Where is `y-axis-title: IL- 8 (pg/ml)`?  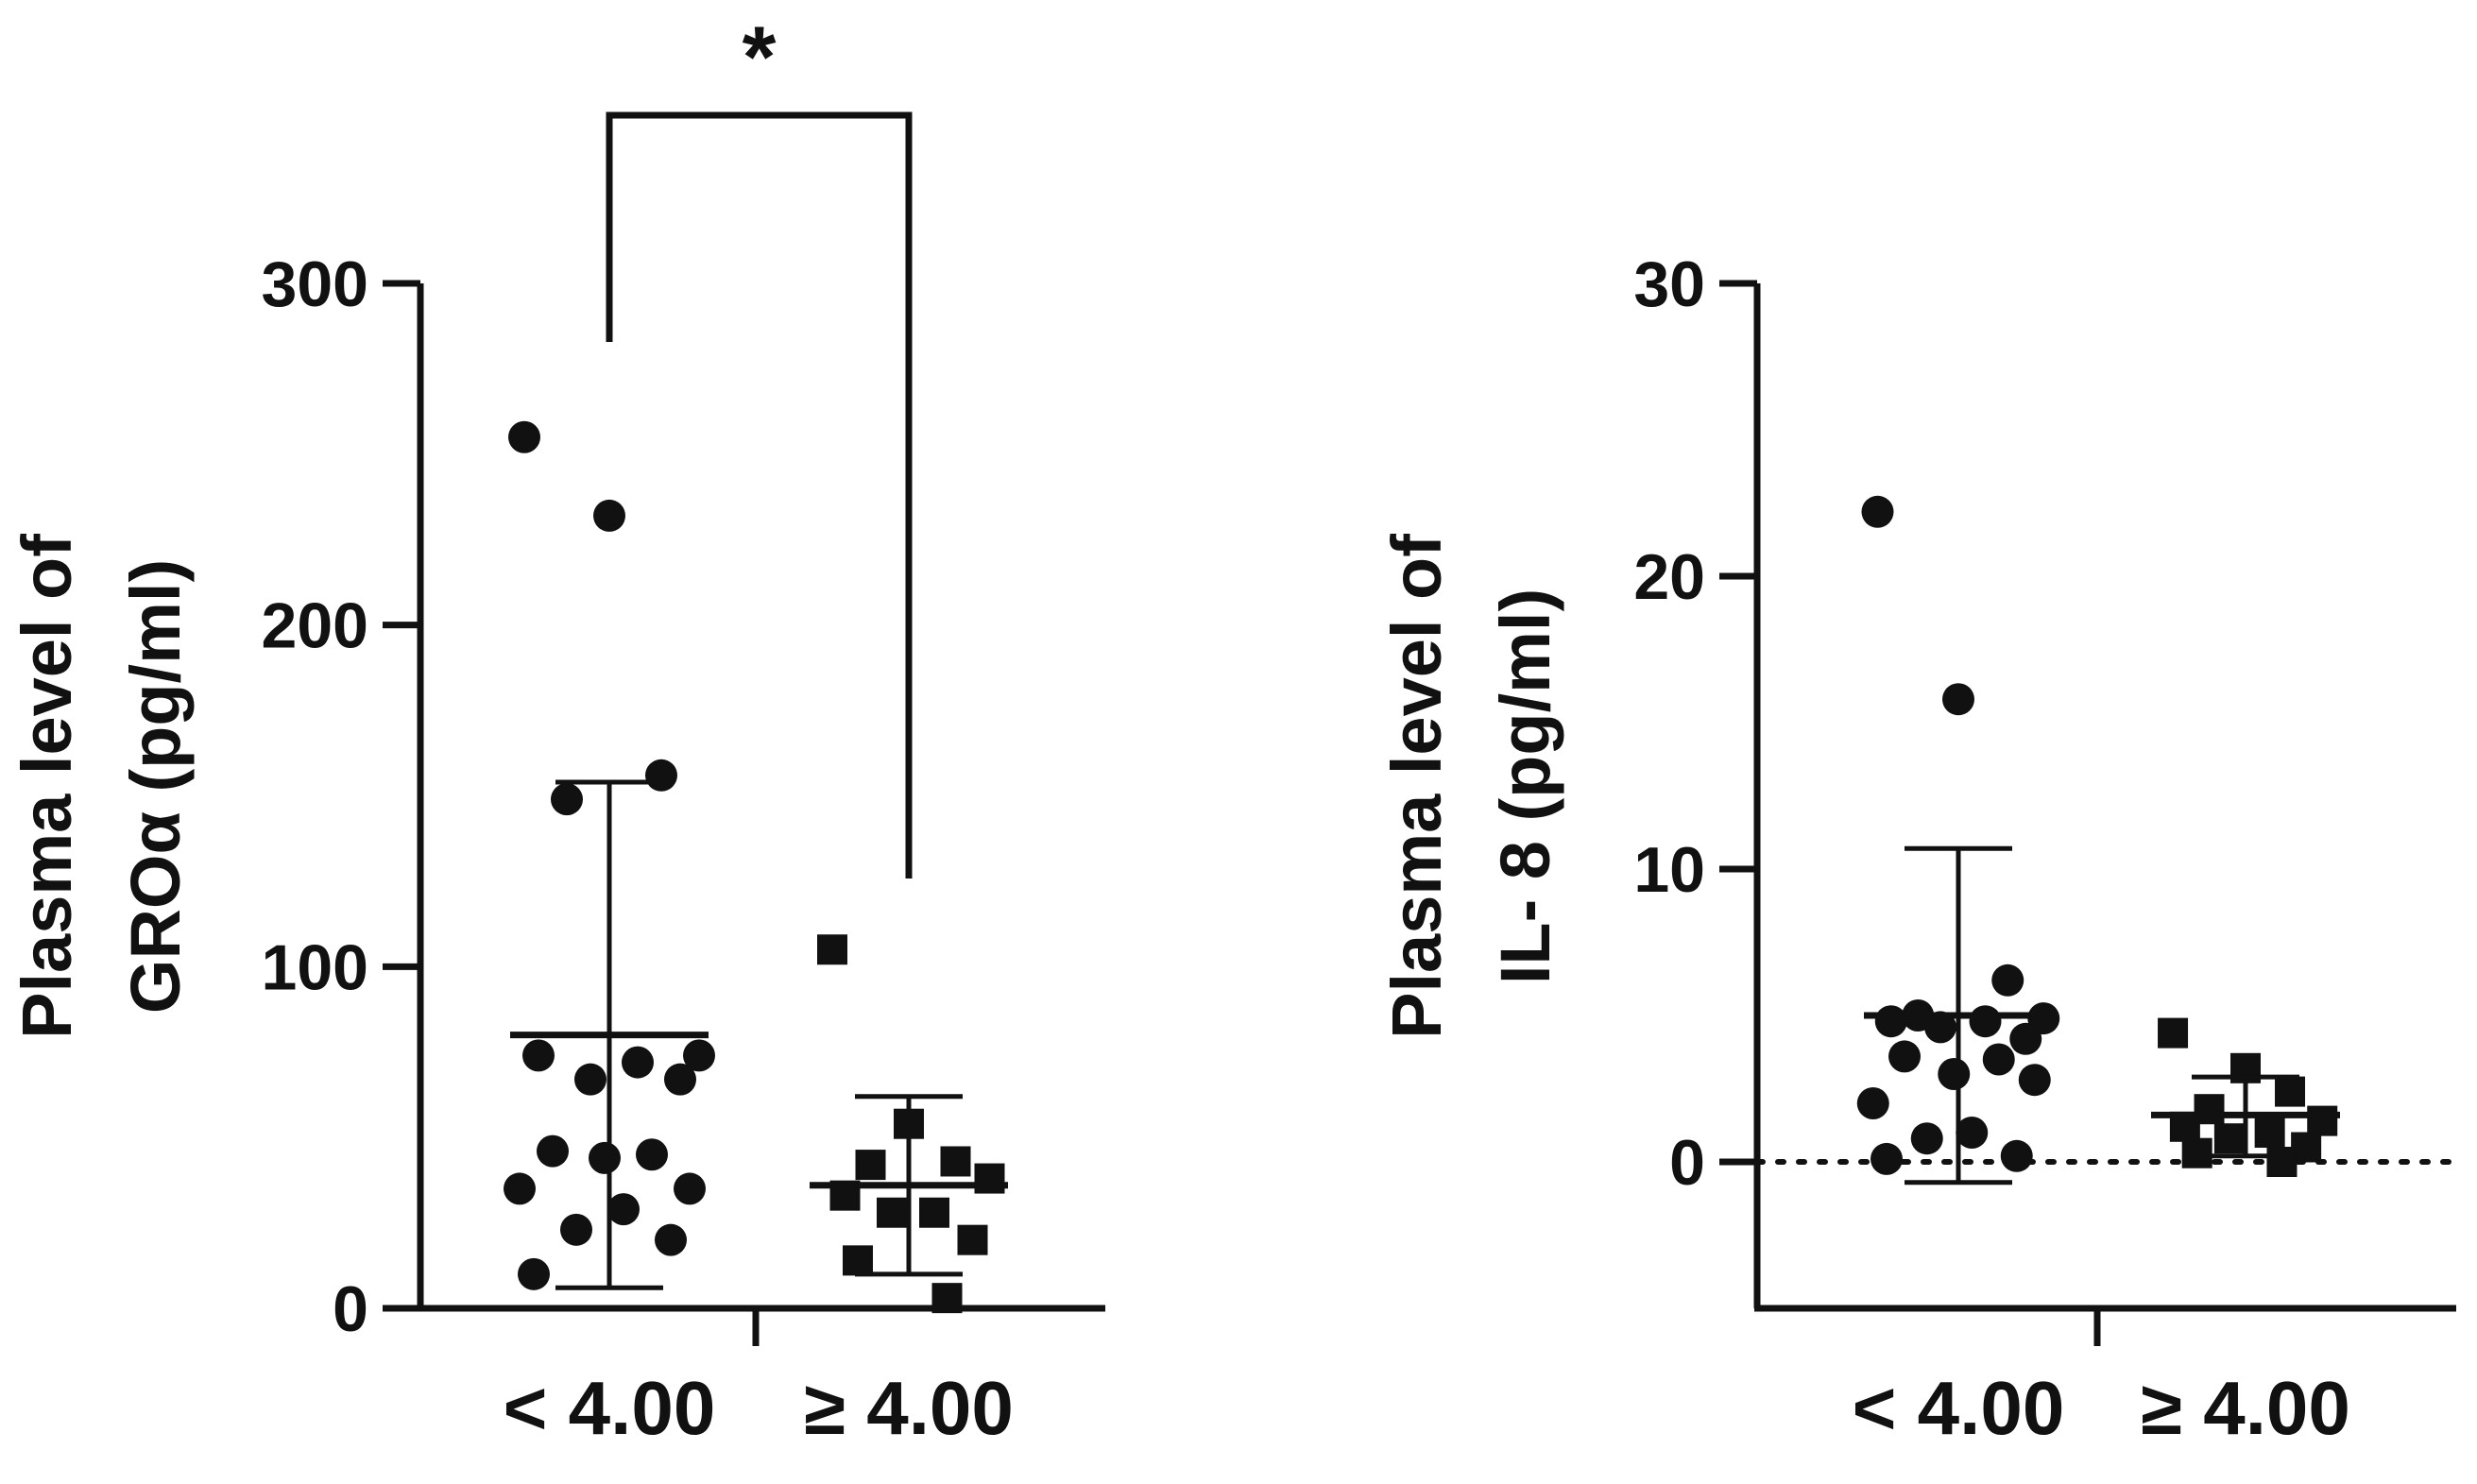
y-axis-title: IL- 8 (pg/ml) is located at coordinates (1525, 786).